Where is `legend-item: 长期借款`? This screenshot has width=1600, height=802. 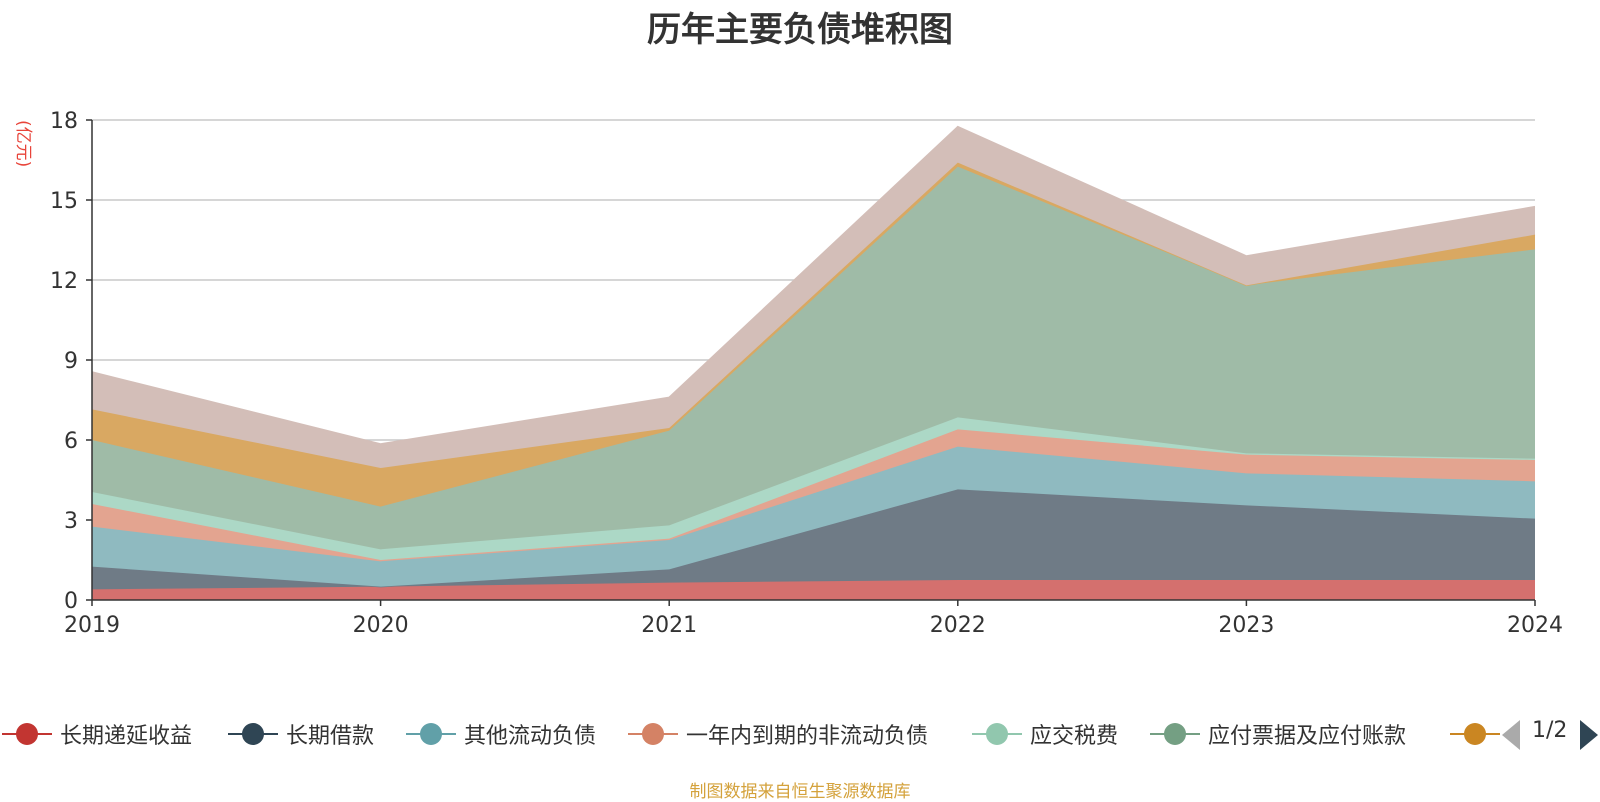 legend-item: 长期借款 is located at coordinates (301, 734).